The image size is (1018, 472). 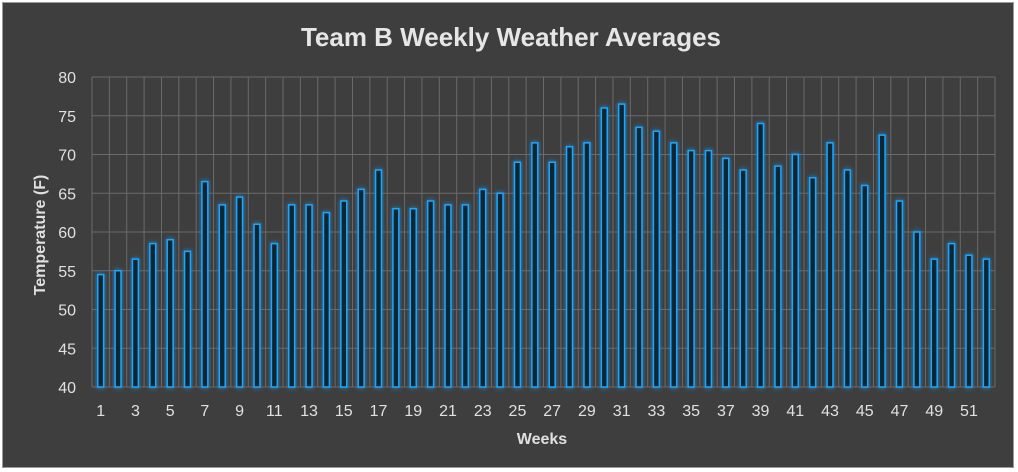 I want to click on y-tick-label: 65, so click(x=67, y=194).